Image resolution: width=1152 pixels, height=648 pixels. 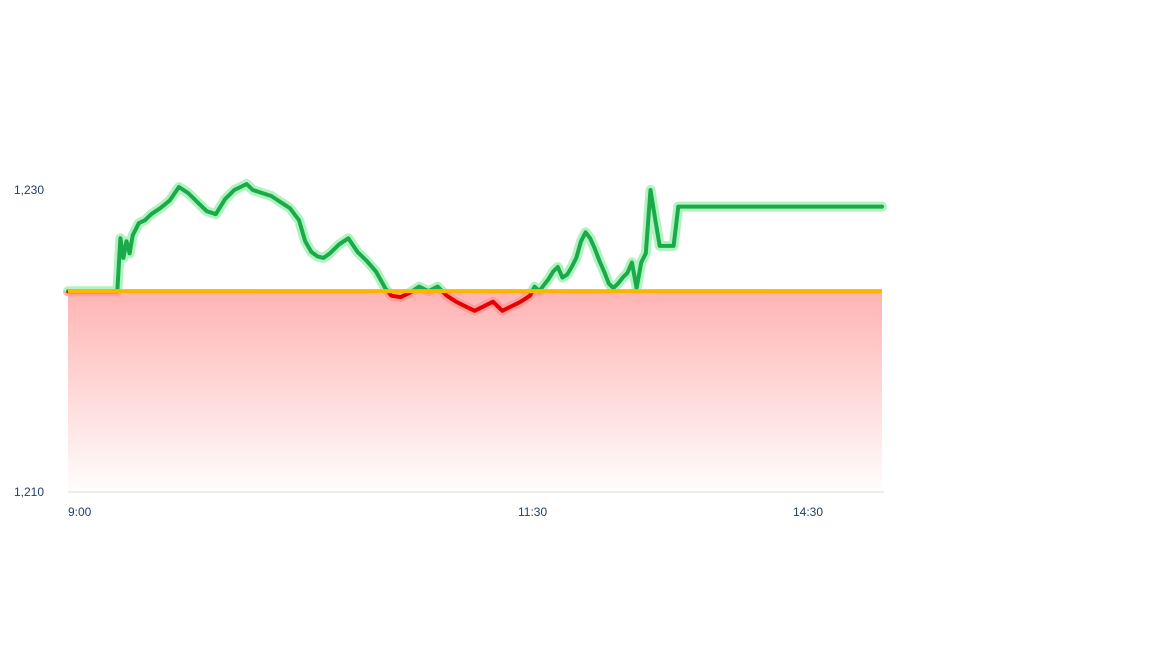 I want to click on y-axis-ticks: 1,230 1,210, so click(x=29, y=341).